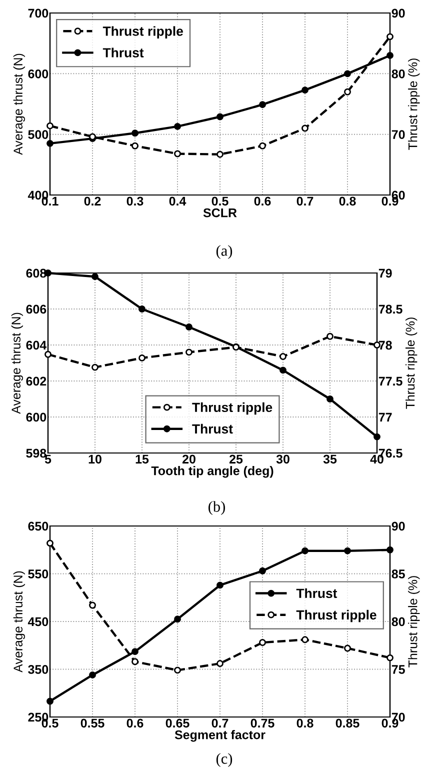 The width and height of the screenshot is (425, 783). I want to click on y-tick-label: 700, so click(38, 13).